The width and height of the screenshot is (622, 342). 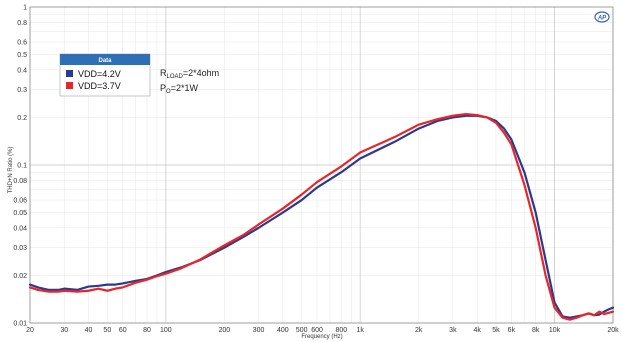 I want to click on legend-header, so click(x=105, y=59).